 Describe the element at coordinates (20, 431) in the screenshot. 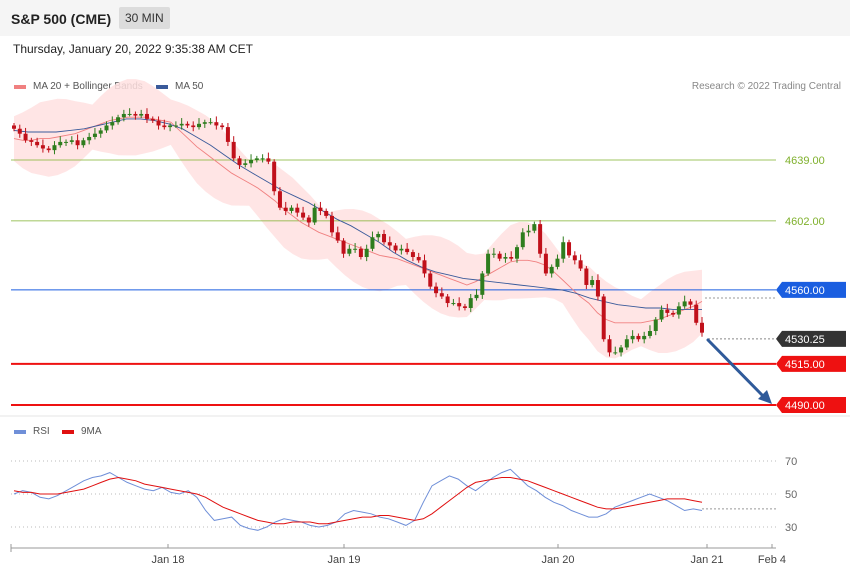

I see `rsi-swatch` at that location.